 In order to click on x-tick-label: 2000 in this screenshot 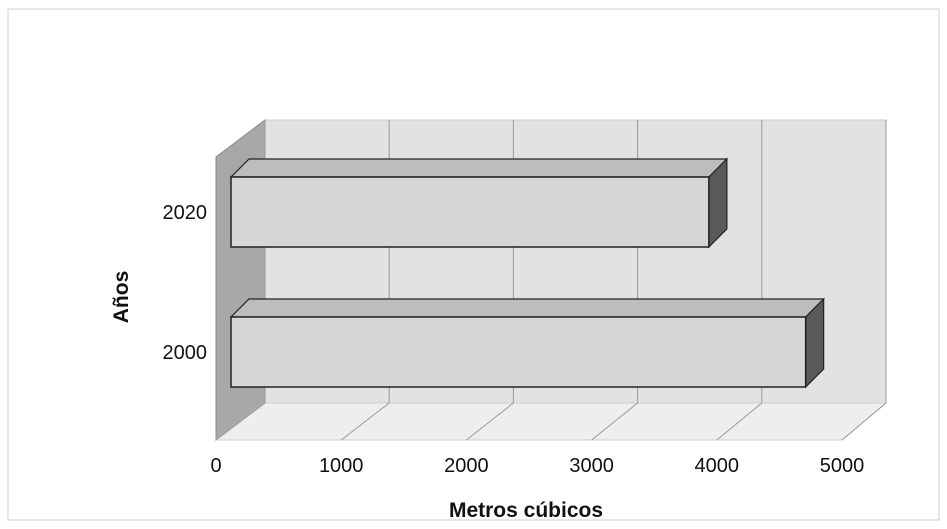, I will do `click(466, 466)`.